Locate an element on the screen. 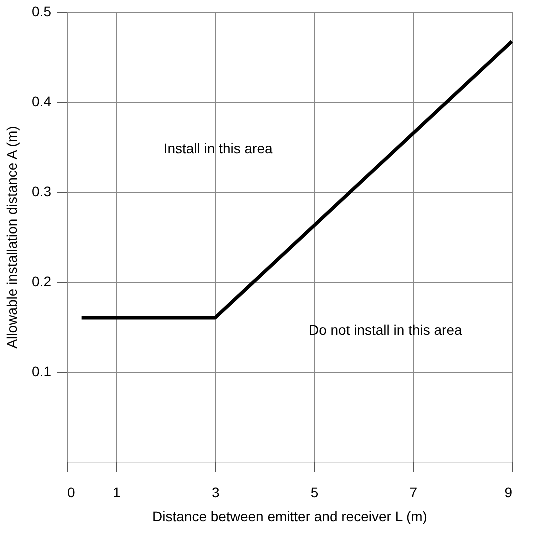 The height and width of the screenshot is (537, 541). y-tick-label: 0.1 is located at coordinates (42, 372).